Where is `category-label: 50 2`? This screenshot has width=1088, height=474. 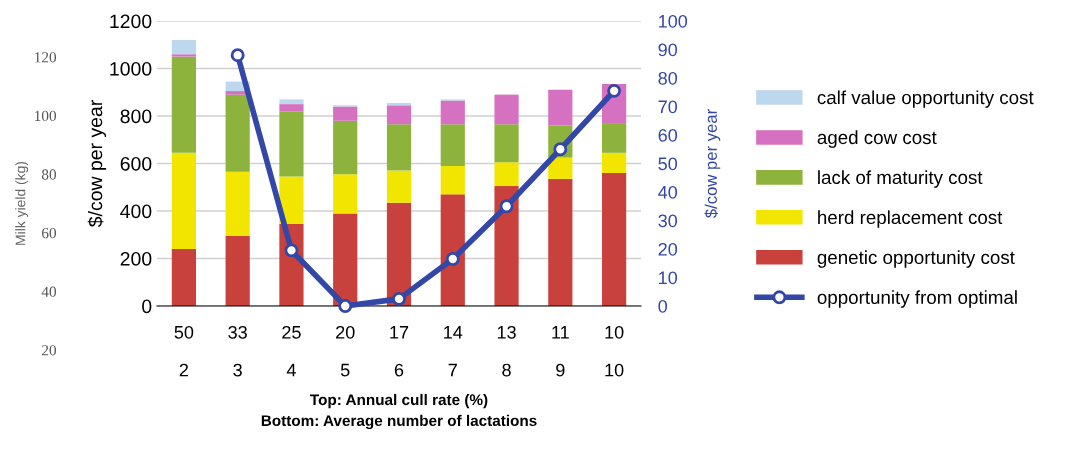 category-label: 50 2 is located at coordinates (184, 351).